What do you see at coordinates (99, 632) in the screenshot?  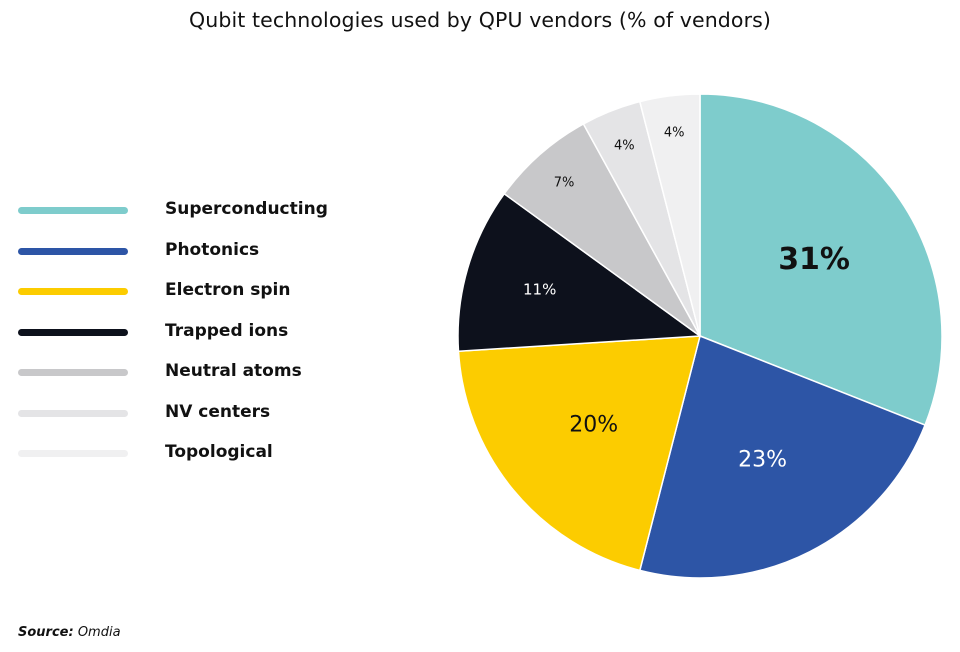 I see `source-value: Omdia` at bounding box center [99, 632].